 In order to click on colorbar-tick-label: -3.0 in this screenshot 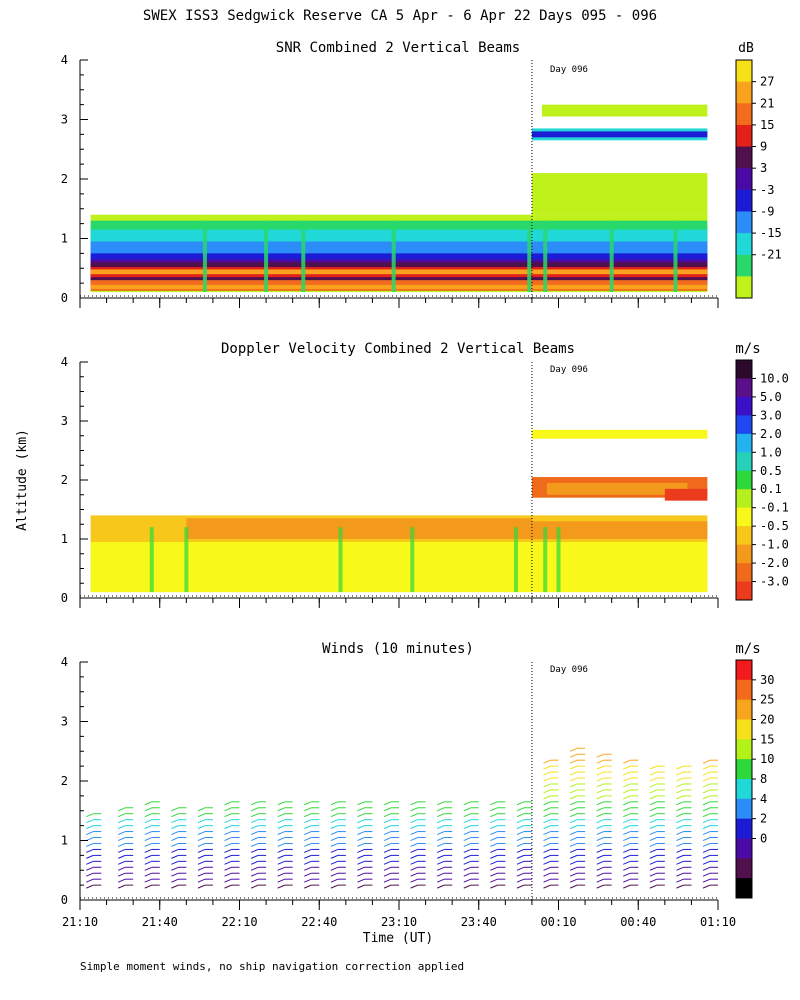, I will do `click(774, 582)`.